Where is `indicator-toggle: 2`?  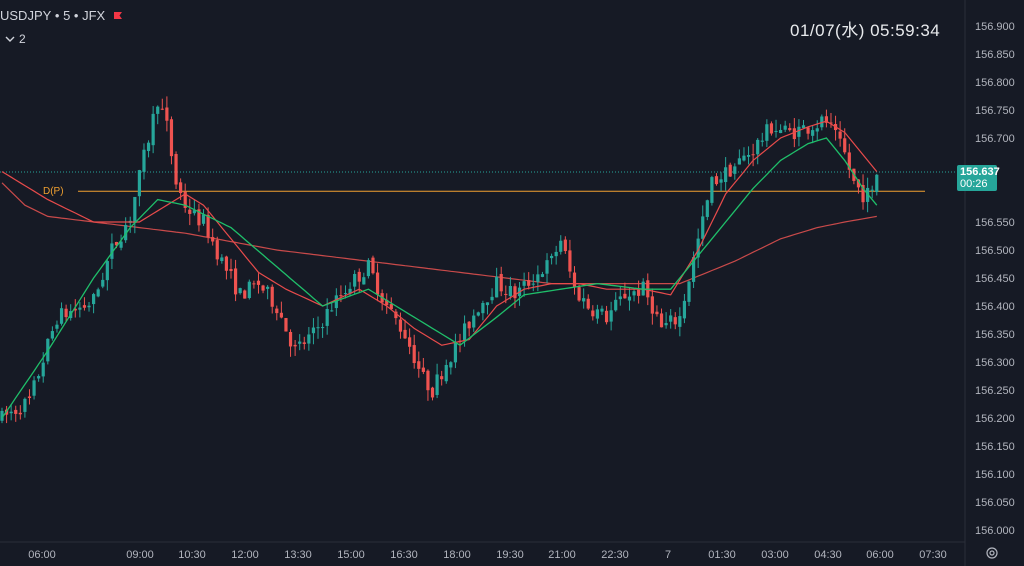
indicator-toggle: 2 is located at coordinates (13, 39).